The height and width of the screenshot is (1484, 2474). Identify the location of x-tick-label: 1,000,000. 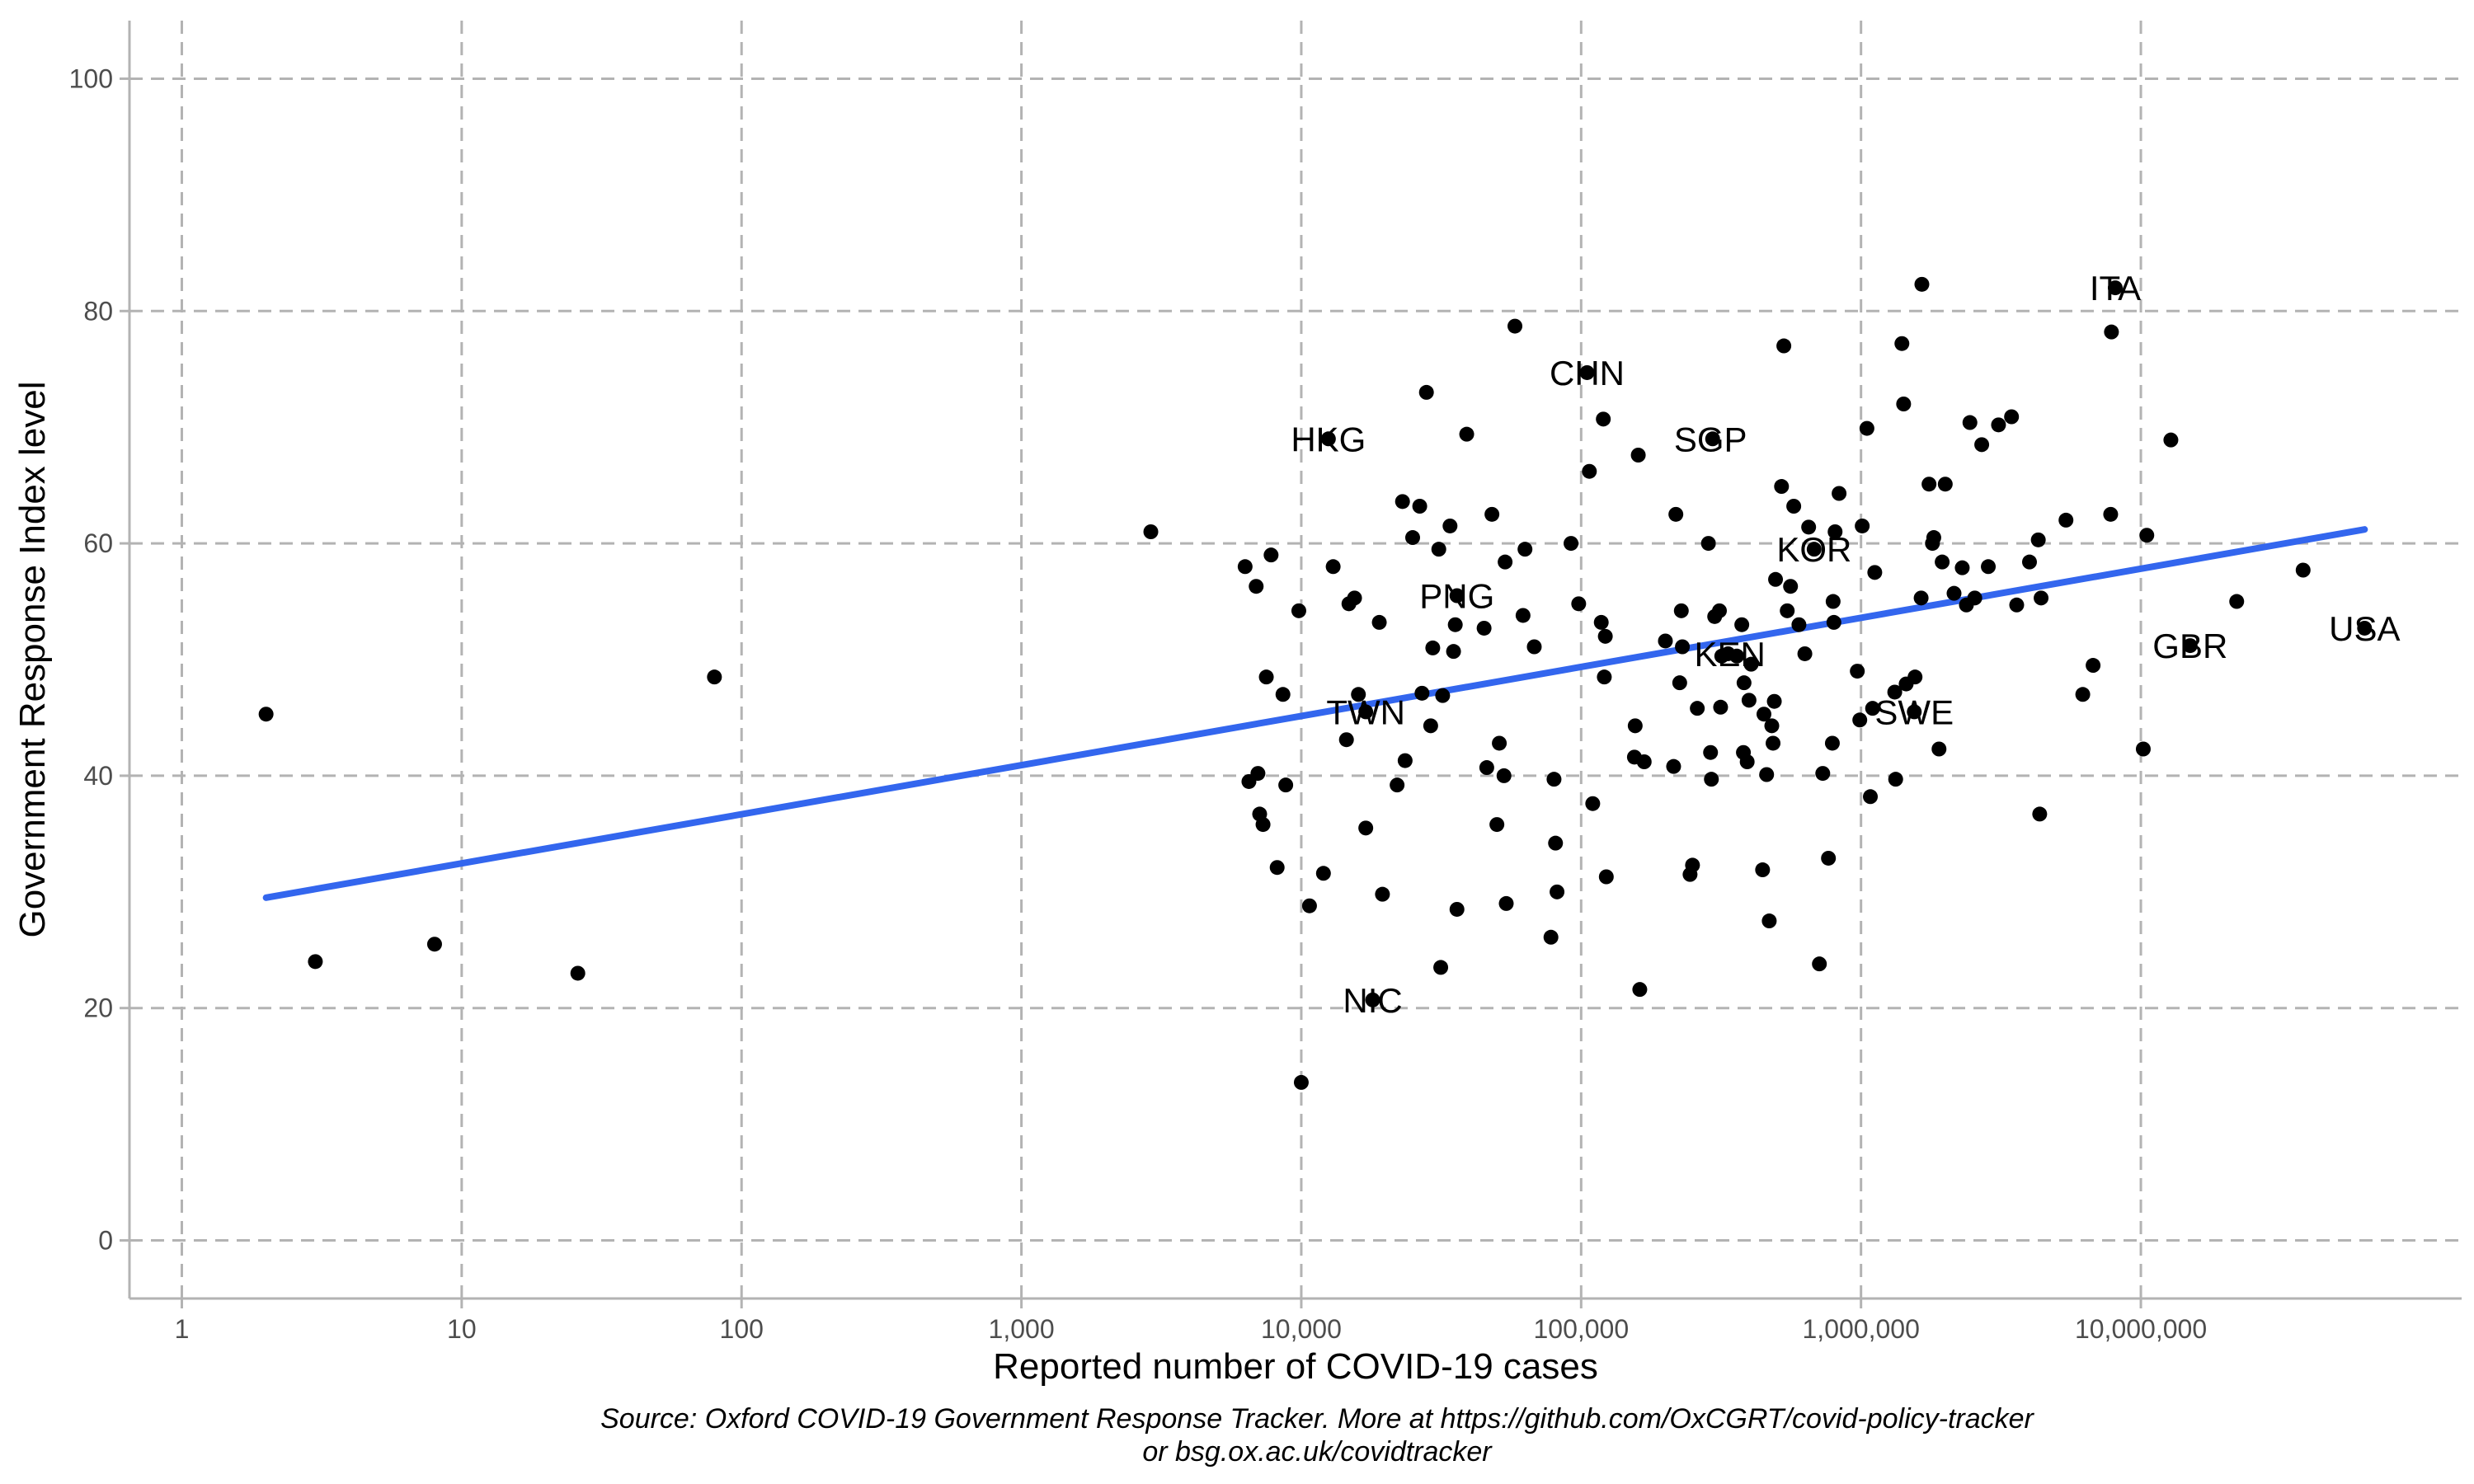
(1861, 1329).